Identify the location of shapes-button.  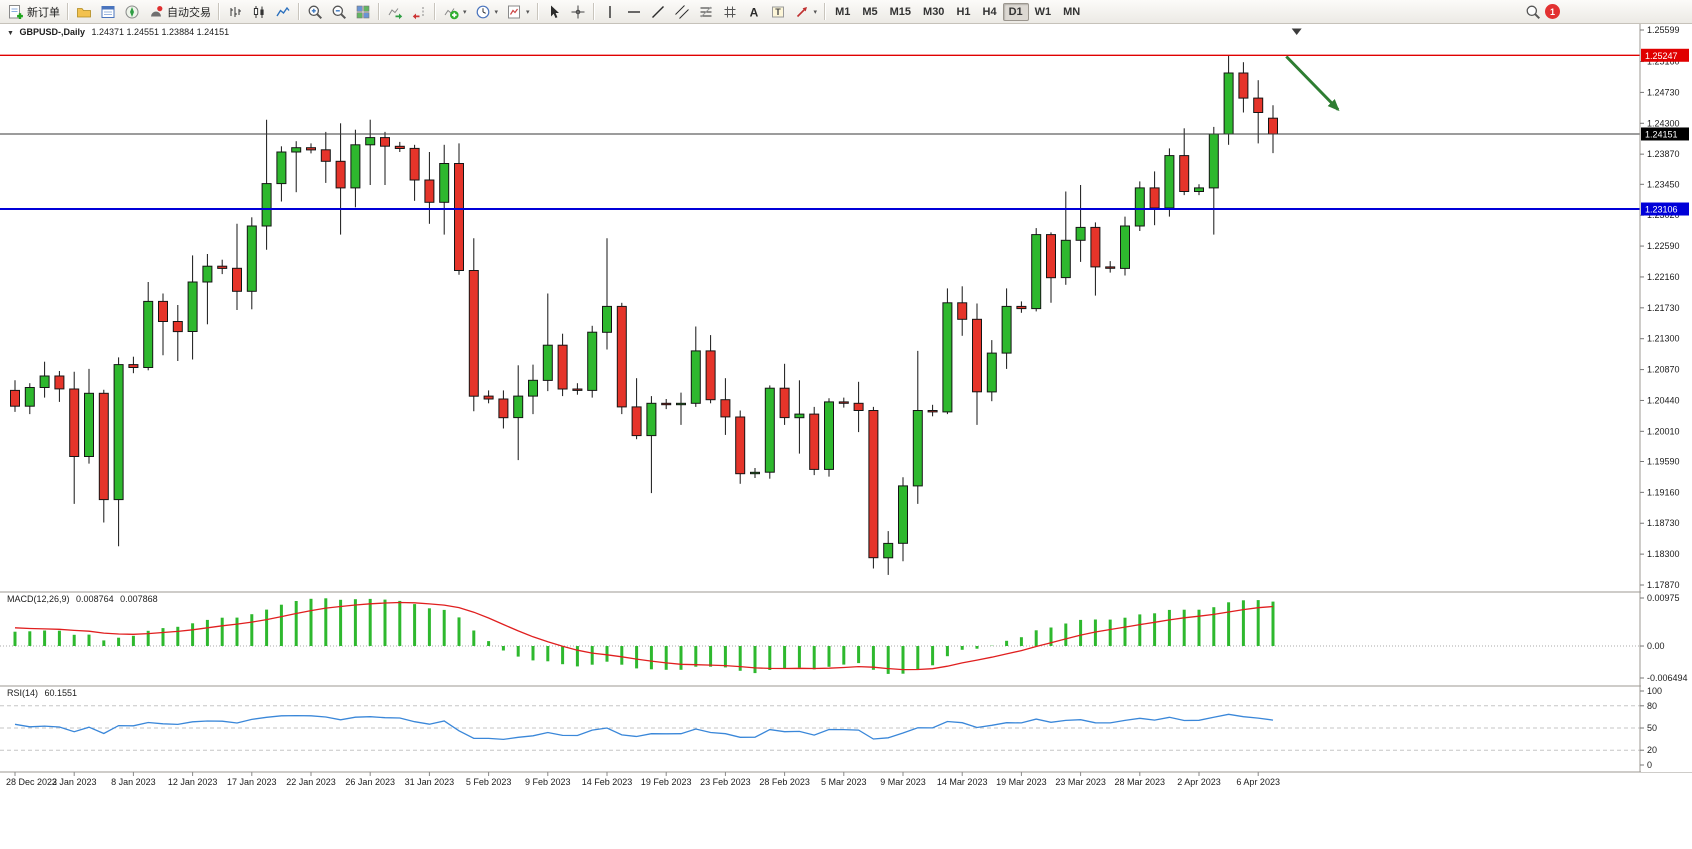
(730, 12).